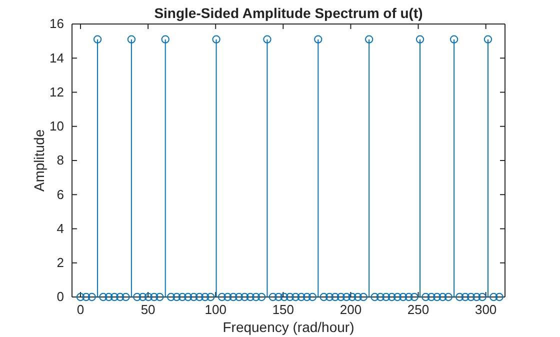  Describe the element at coordinates (148, 310) in the screenshot. I see `x-tick-label: 50` at that location.